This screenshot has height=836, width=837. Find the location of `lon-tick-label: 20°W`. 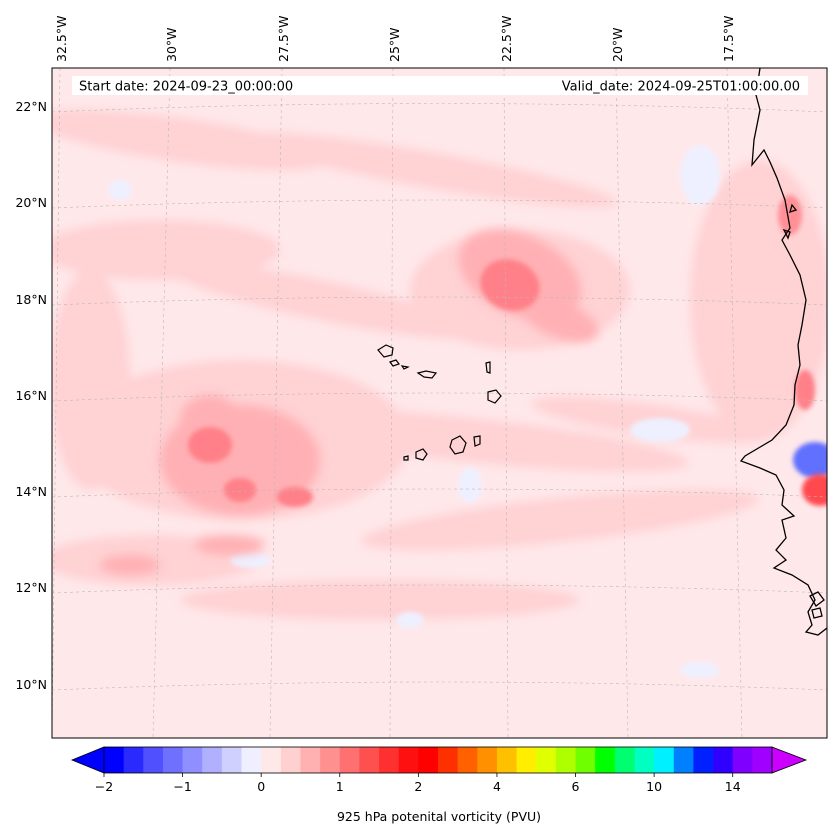

lon-tick-label: 20°W is located at coordinates (617, 44).